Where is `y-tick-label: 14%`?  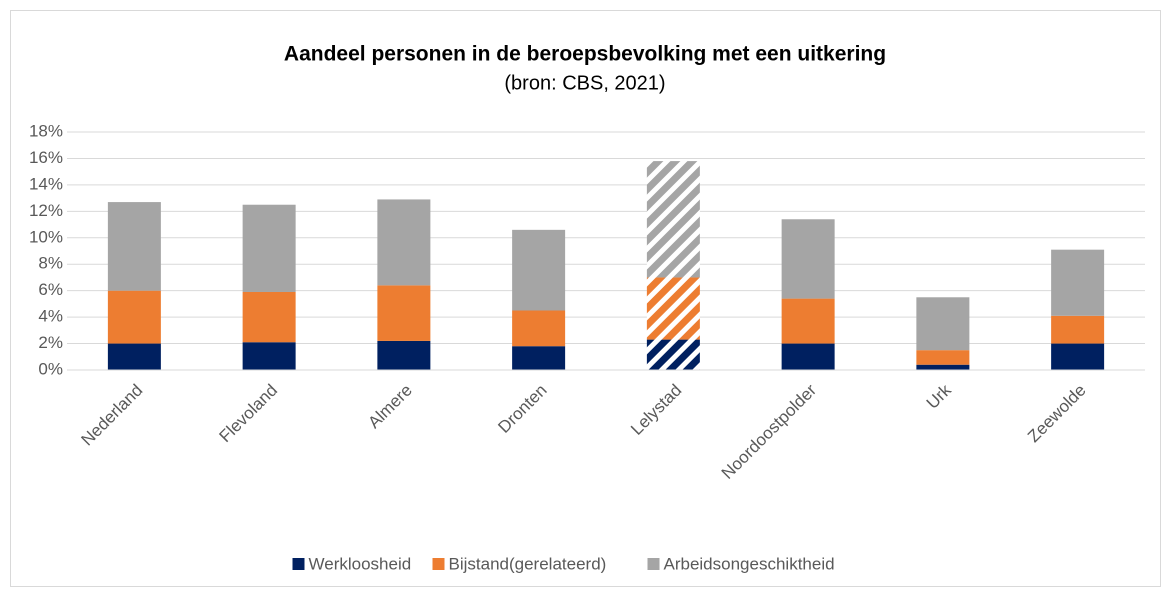 y-tick-label: 14% is located at coordinates (46, 183).